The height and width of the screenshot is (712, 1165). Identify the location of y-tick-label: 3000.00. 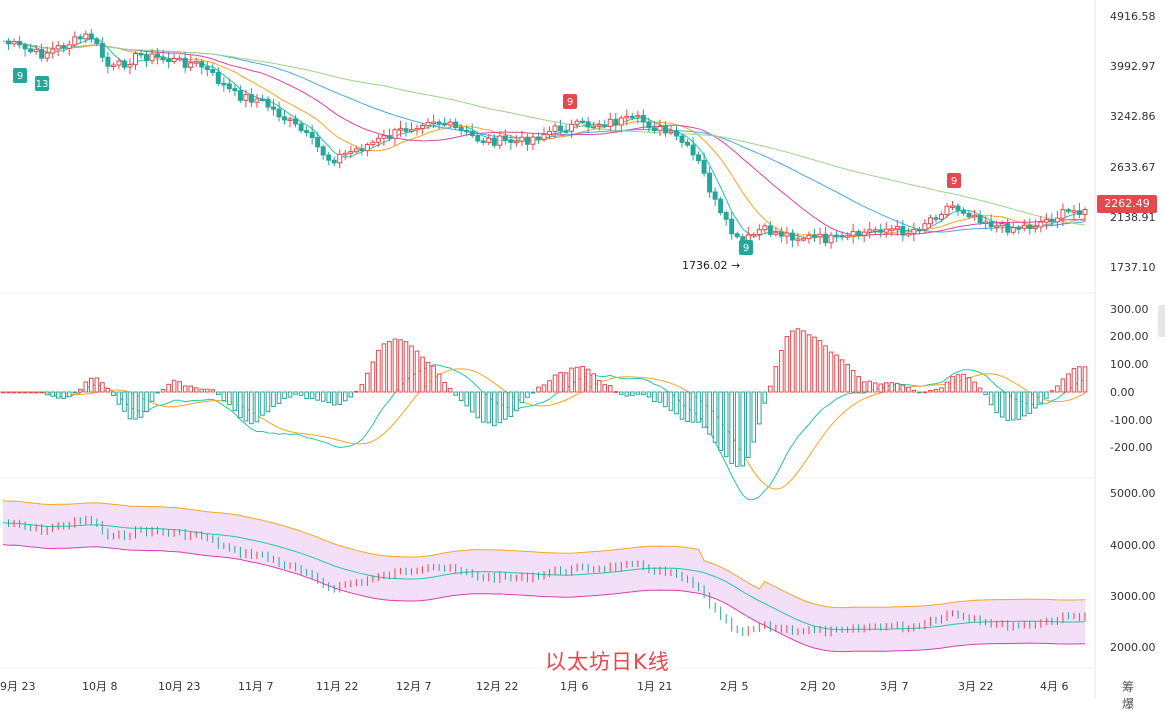
(1133, 596).